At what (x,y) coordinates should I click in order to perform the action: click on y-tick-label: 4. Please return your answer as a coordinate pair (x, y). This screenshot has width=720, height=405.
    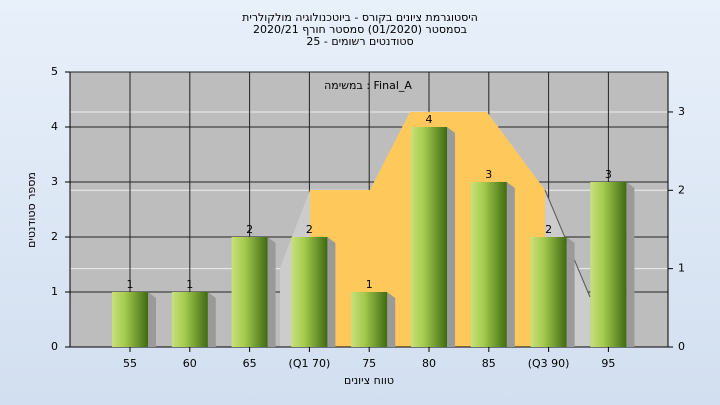
    Looking at the image, I should click on (54, 126).